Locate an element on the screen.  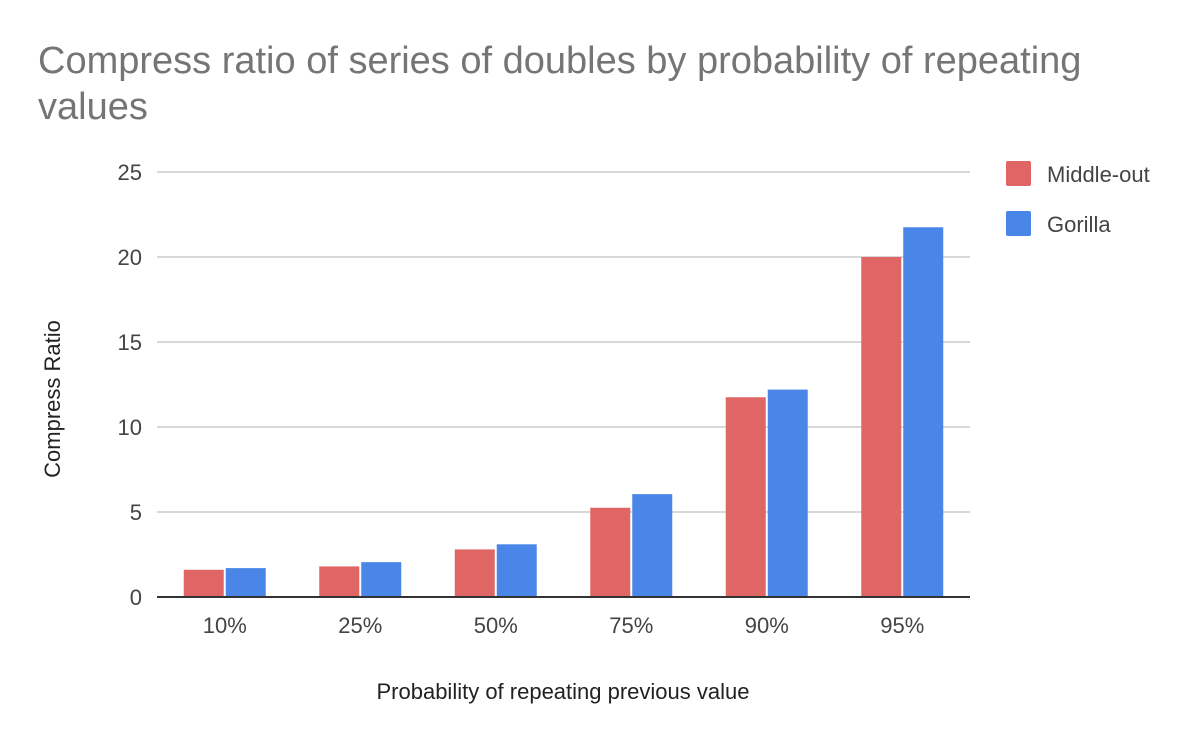
y-tick-label: 0 is located at coordinates (136, 597).